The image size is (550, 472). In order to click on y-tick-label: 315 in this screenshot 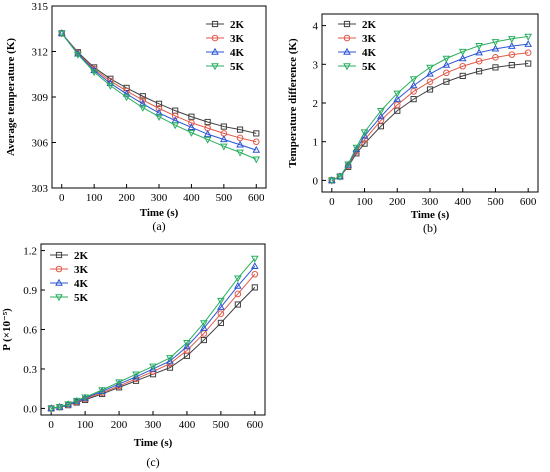, I will do `click(40, 7)`.